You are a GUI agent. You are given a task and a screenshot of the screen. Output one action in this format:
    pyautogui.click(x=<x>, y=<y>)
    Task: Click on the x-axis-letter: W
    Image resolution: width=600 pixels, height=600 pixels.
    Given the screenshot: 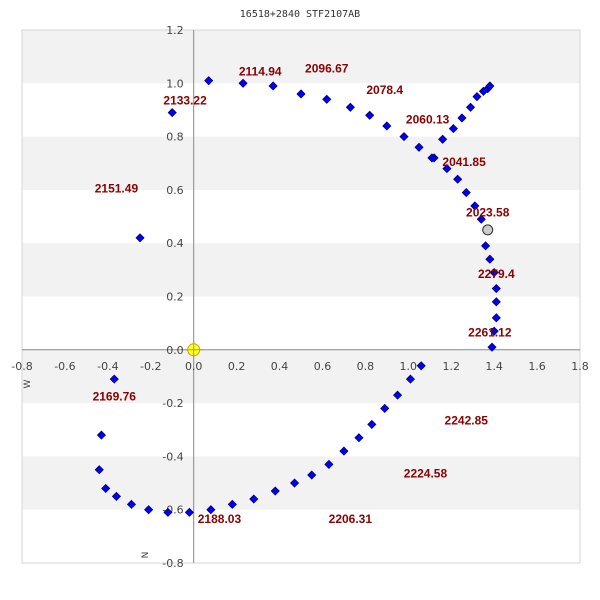 What is the action you would take?
    pyautogui.click(x=28, y=383)
    